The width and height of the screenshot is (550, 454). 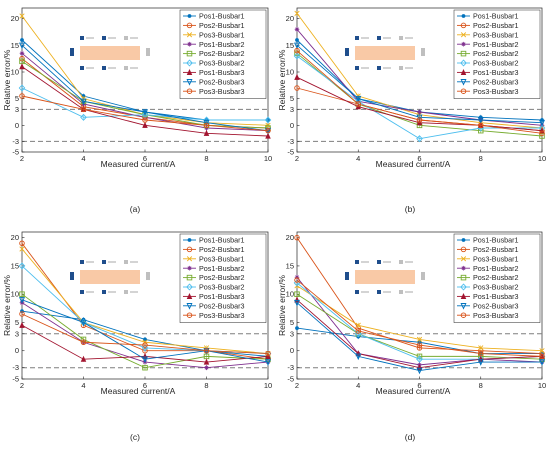 I want to click on legend-box, so click(x=223, y=278).